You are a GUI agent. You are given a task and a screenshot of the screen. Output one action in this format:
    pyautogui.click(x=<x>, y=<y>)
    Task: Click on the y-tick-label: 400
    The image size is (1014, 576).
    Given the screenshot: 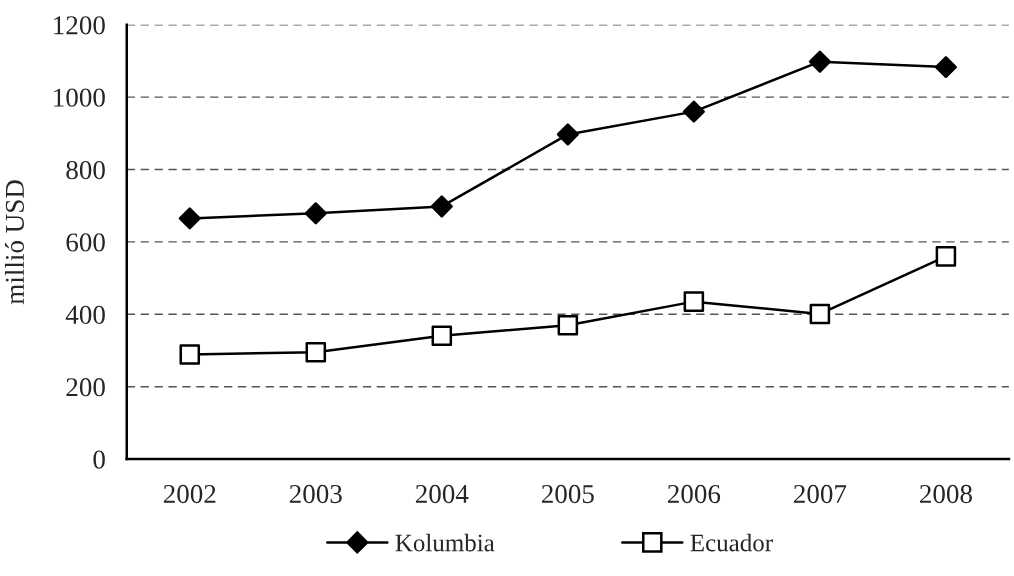 What is the action you would take?
    pyautogui.click(x=85, y=314)
    